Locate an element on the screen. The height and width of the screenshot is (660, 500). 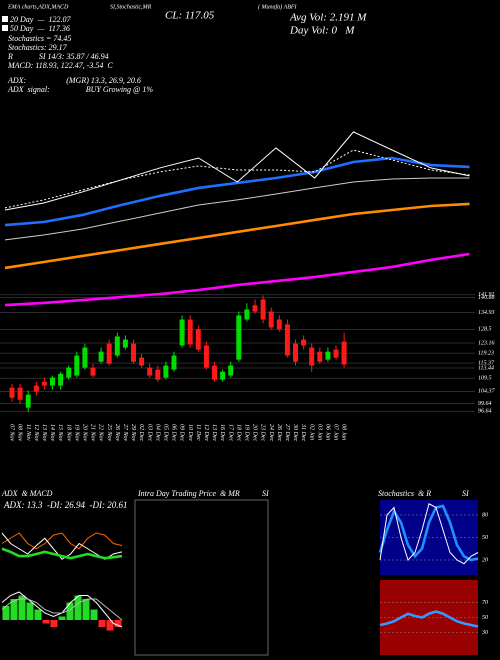
x-tick-label: 07 Nov is located at coordinates (12, 433).